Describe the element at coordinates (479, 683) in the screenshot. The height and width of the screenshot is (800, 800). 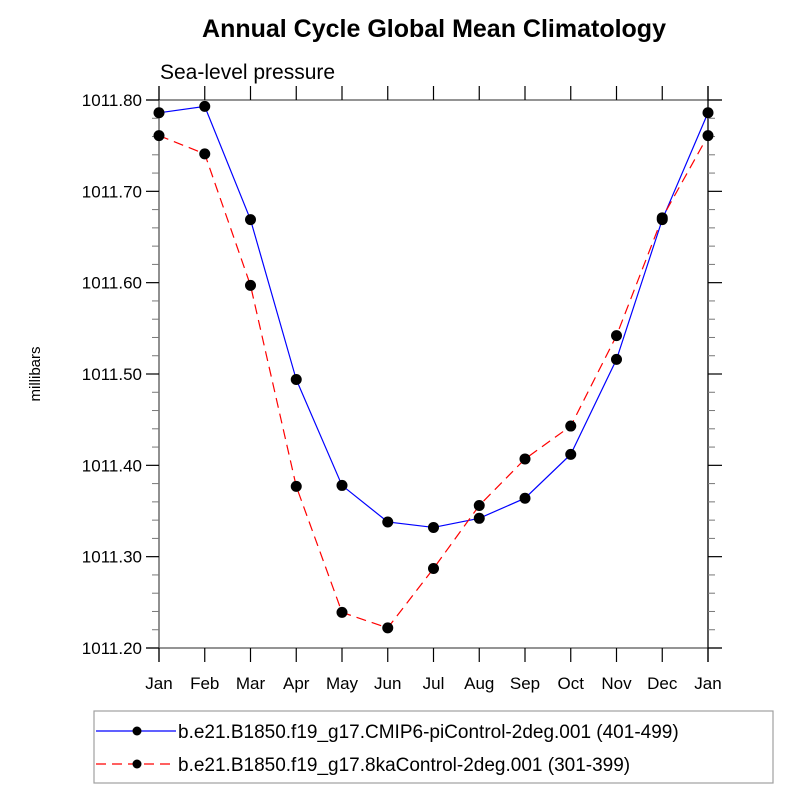
I see `x-tick-label: Aug` at that location.